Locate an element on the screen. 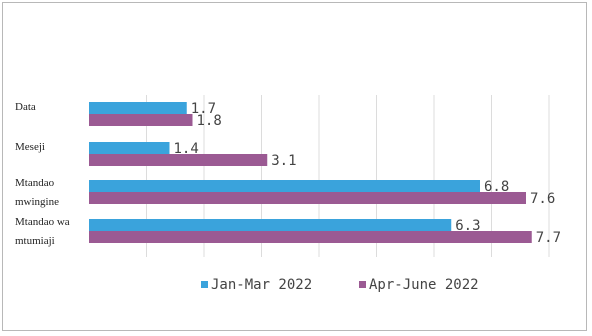 The image size is (592, 336). data-label: 7.7 is located at coordinates (548, 238).